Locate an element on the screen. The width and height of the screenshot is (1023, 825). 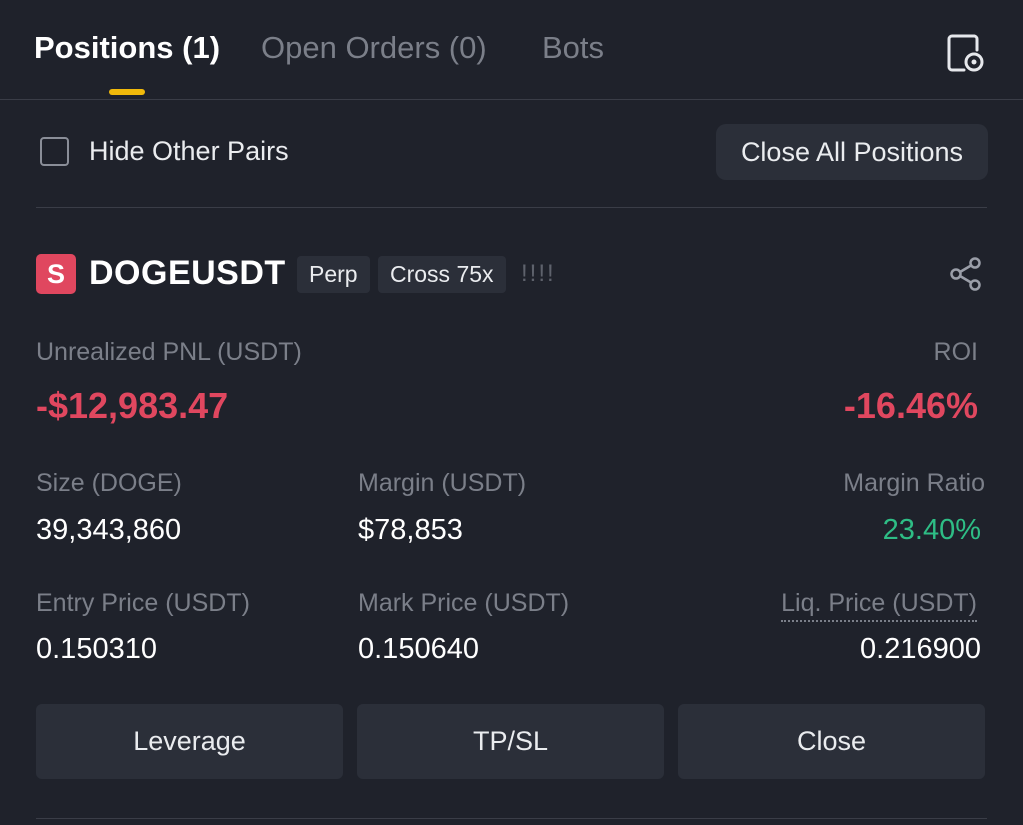
mark-price-label: Mark Price (USDT) is located at coordinates (464, 603).